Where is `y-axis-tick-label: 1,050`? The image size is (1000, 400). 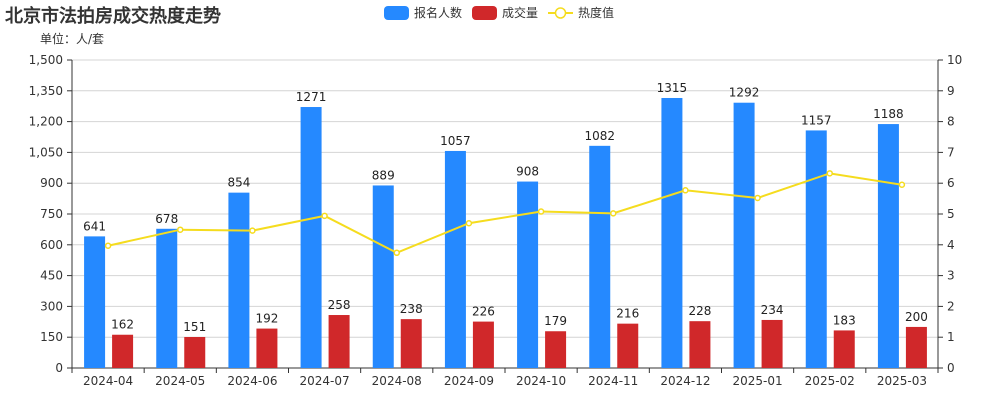 y-axis-tick-label: 1,050 is located at coordinates (46, 152).